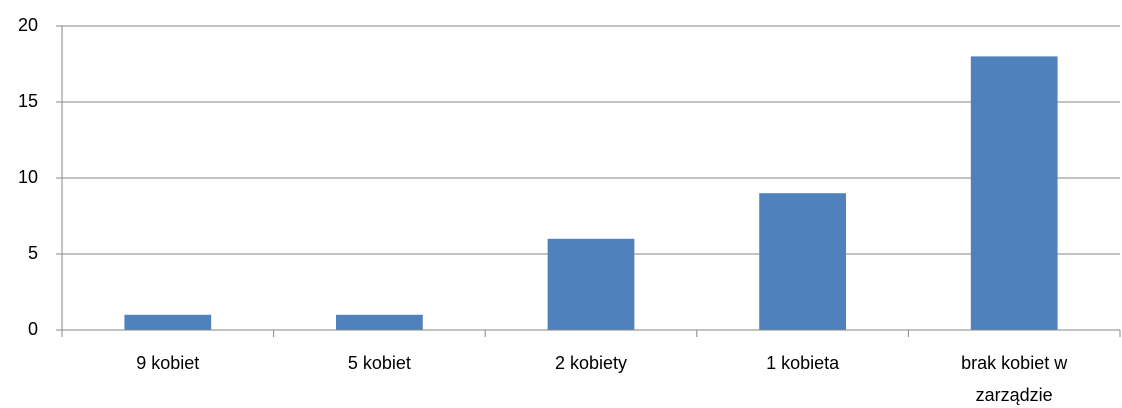 Image resolution: width=1122 pixels, height=408 pixels. I want to click on x-tick-label: brak kobiet w zarządzie, so click(1014, 379).